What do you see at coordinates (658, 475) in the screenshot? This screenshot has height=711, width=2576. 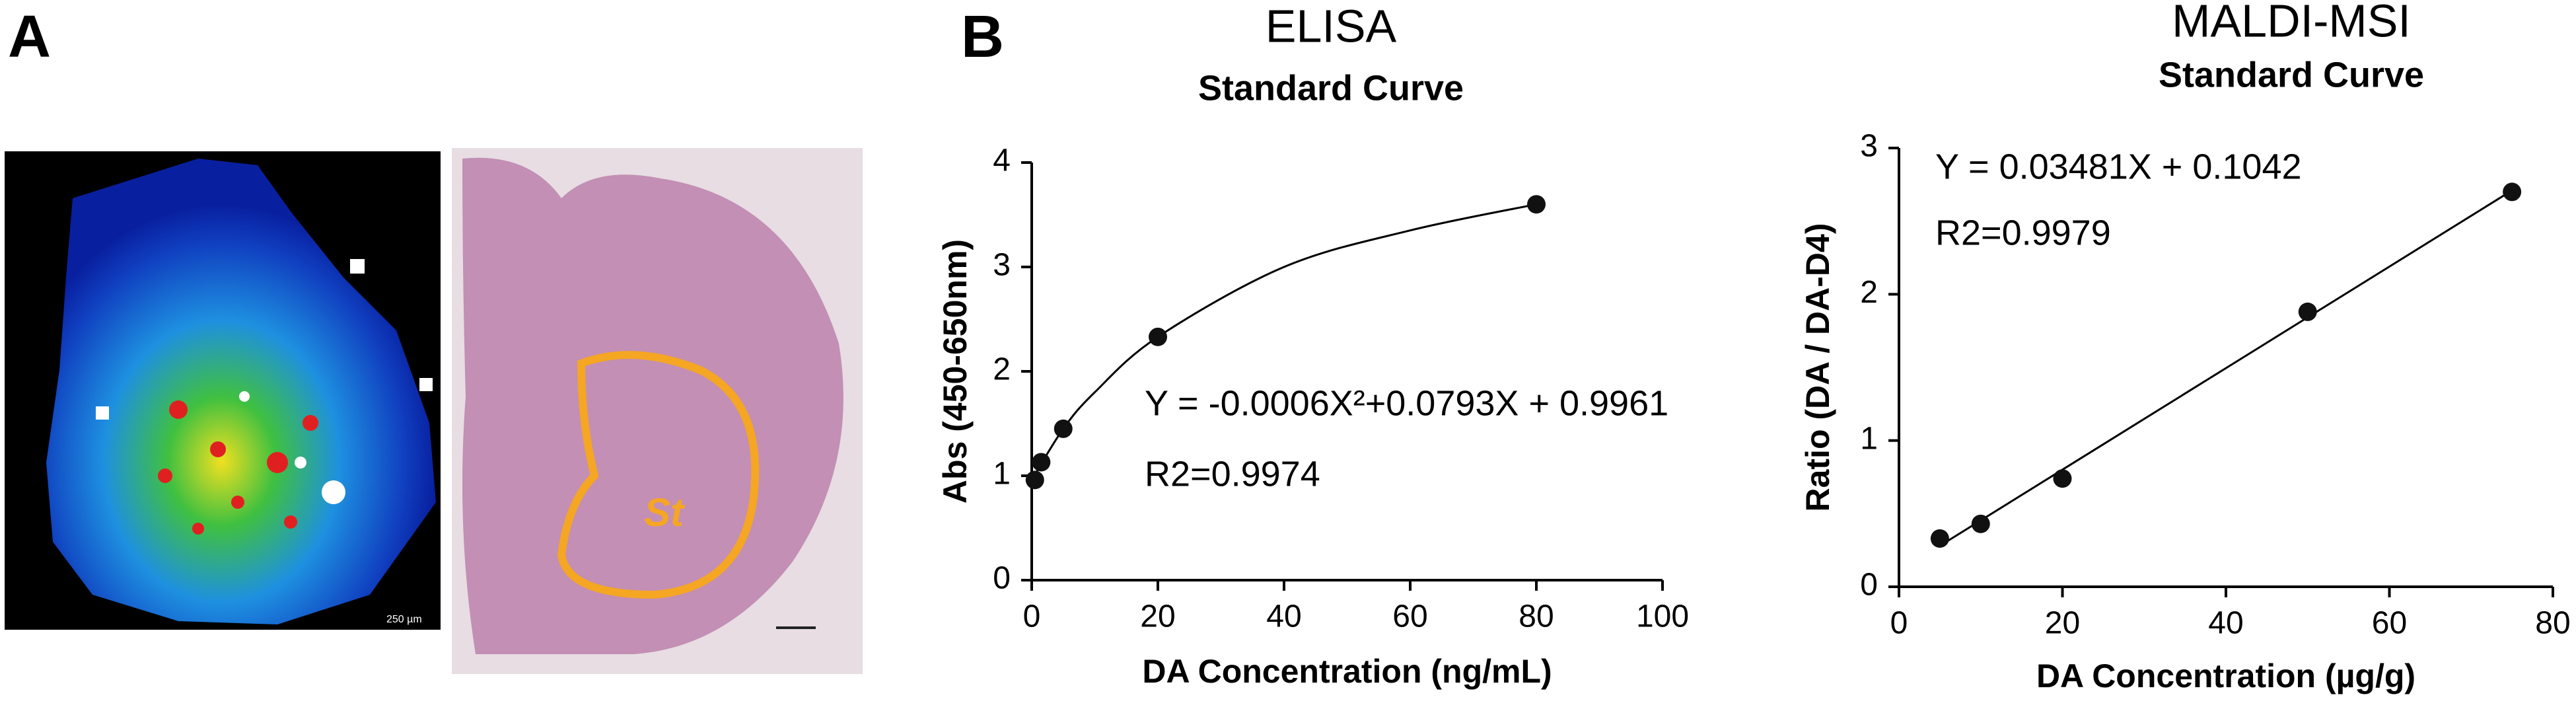 I see `striatum-outline` at bounding box center [658, 475].